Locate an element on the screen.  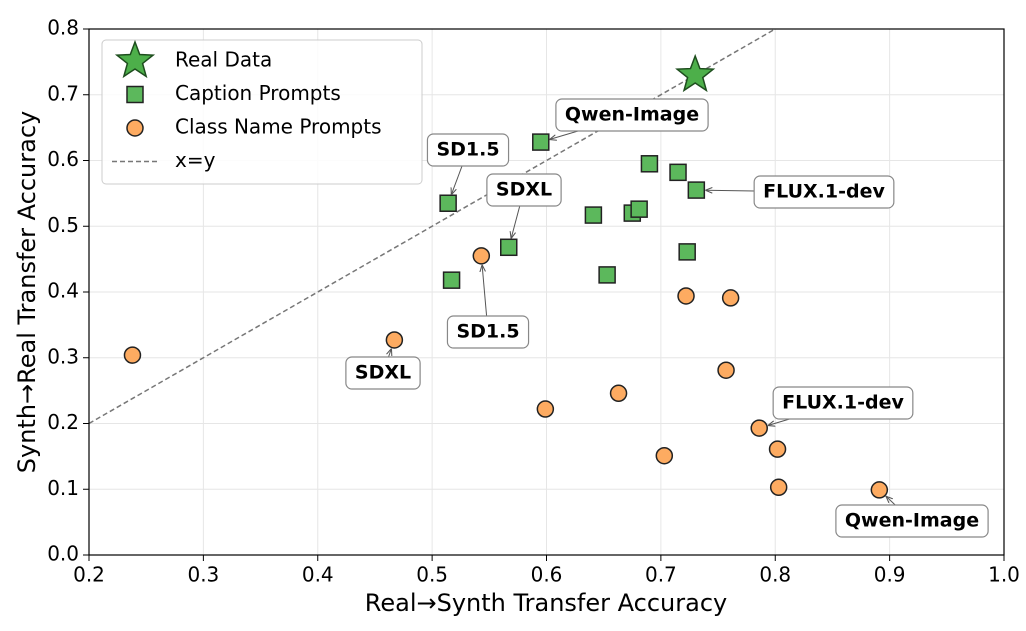
x-tick-label: 0.7 is located at coordinates (661, 575).